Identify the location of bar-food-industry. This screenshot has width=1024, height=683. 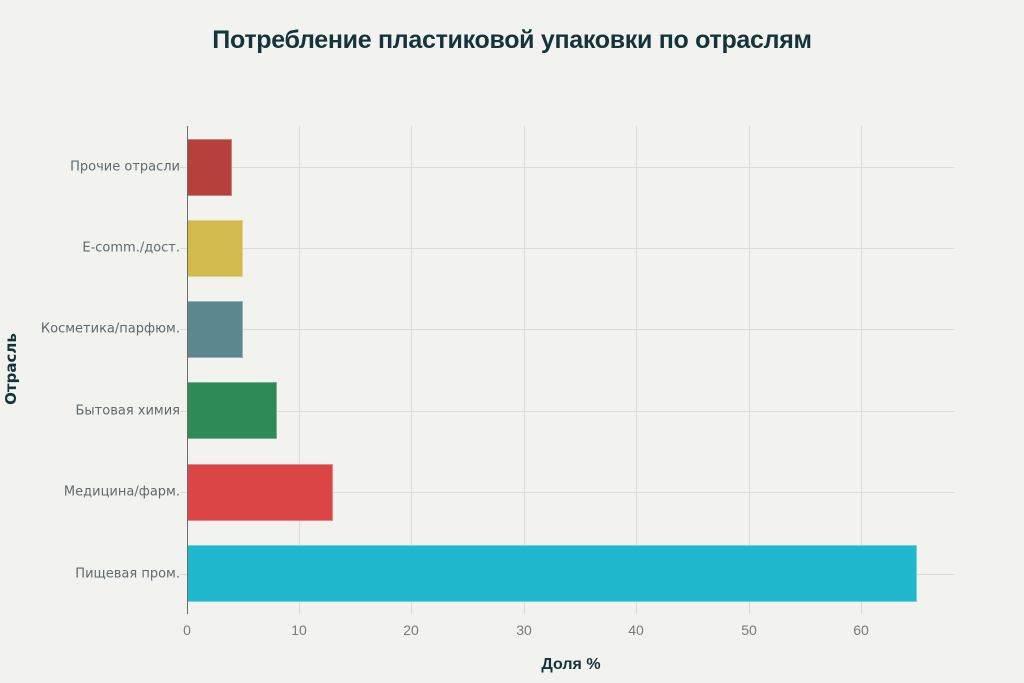
(552, 573).